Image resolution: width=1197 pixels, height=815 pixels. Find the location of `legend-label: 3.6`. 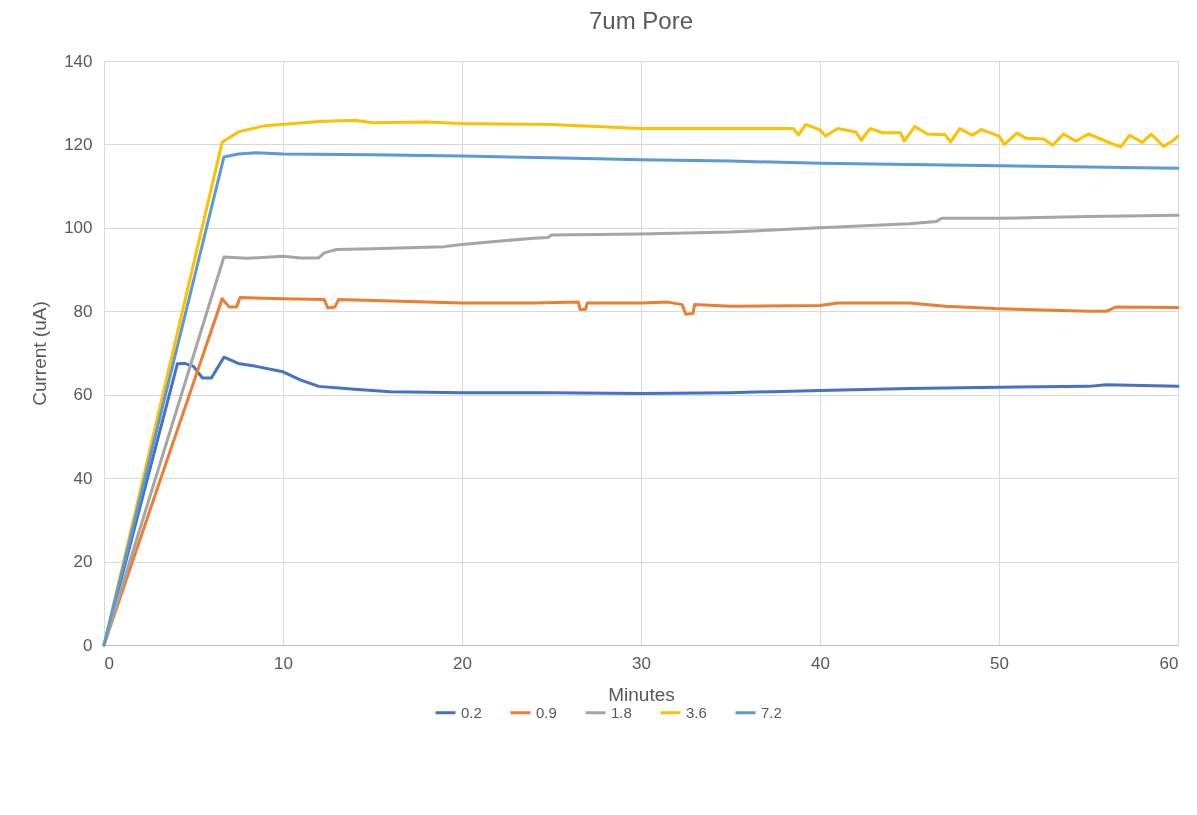

legend-label: 3.6 is located at coordinates (696, 712).